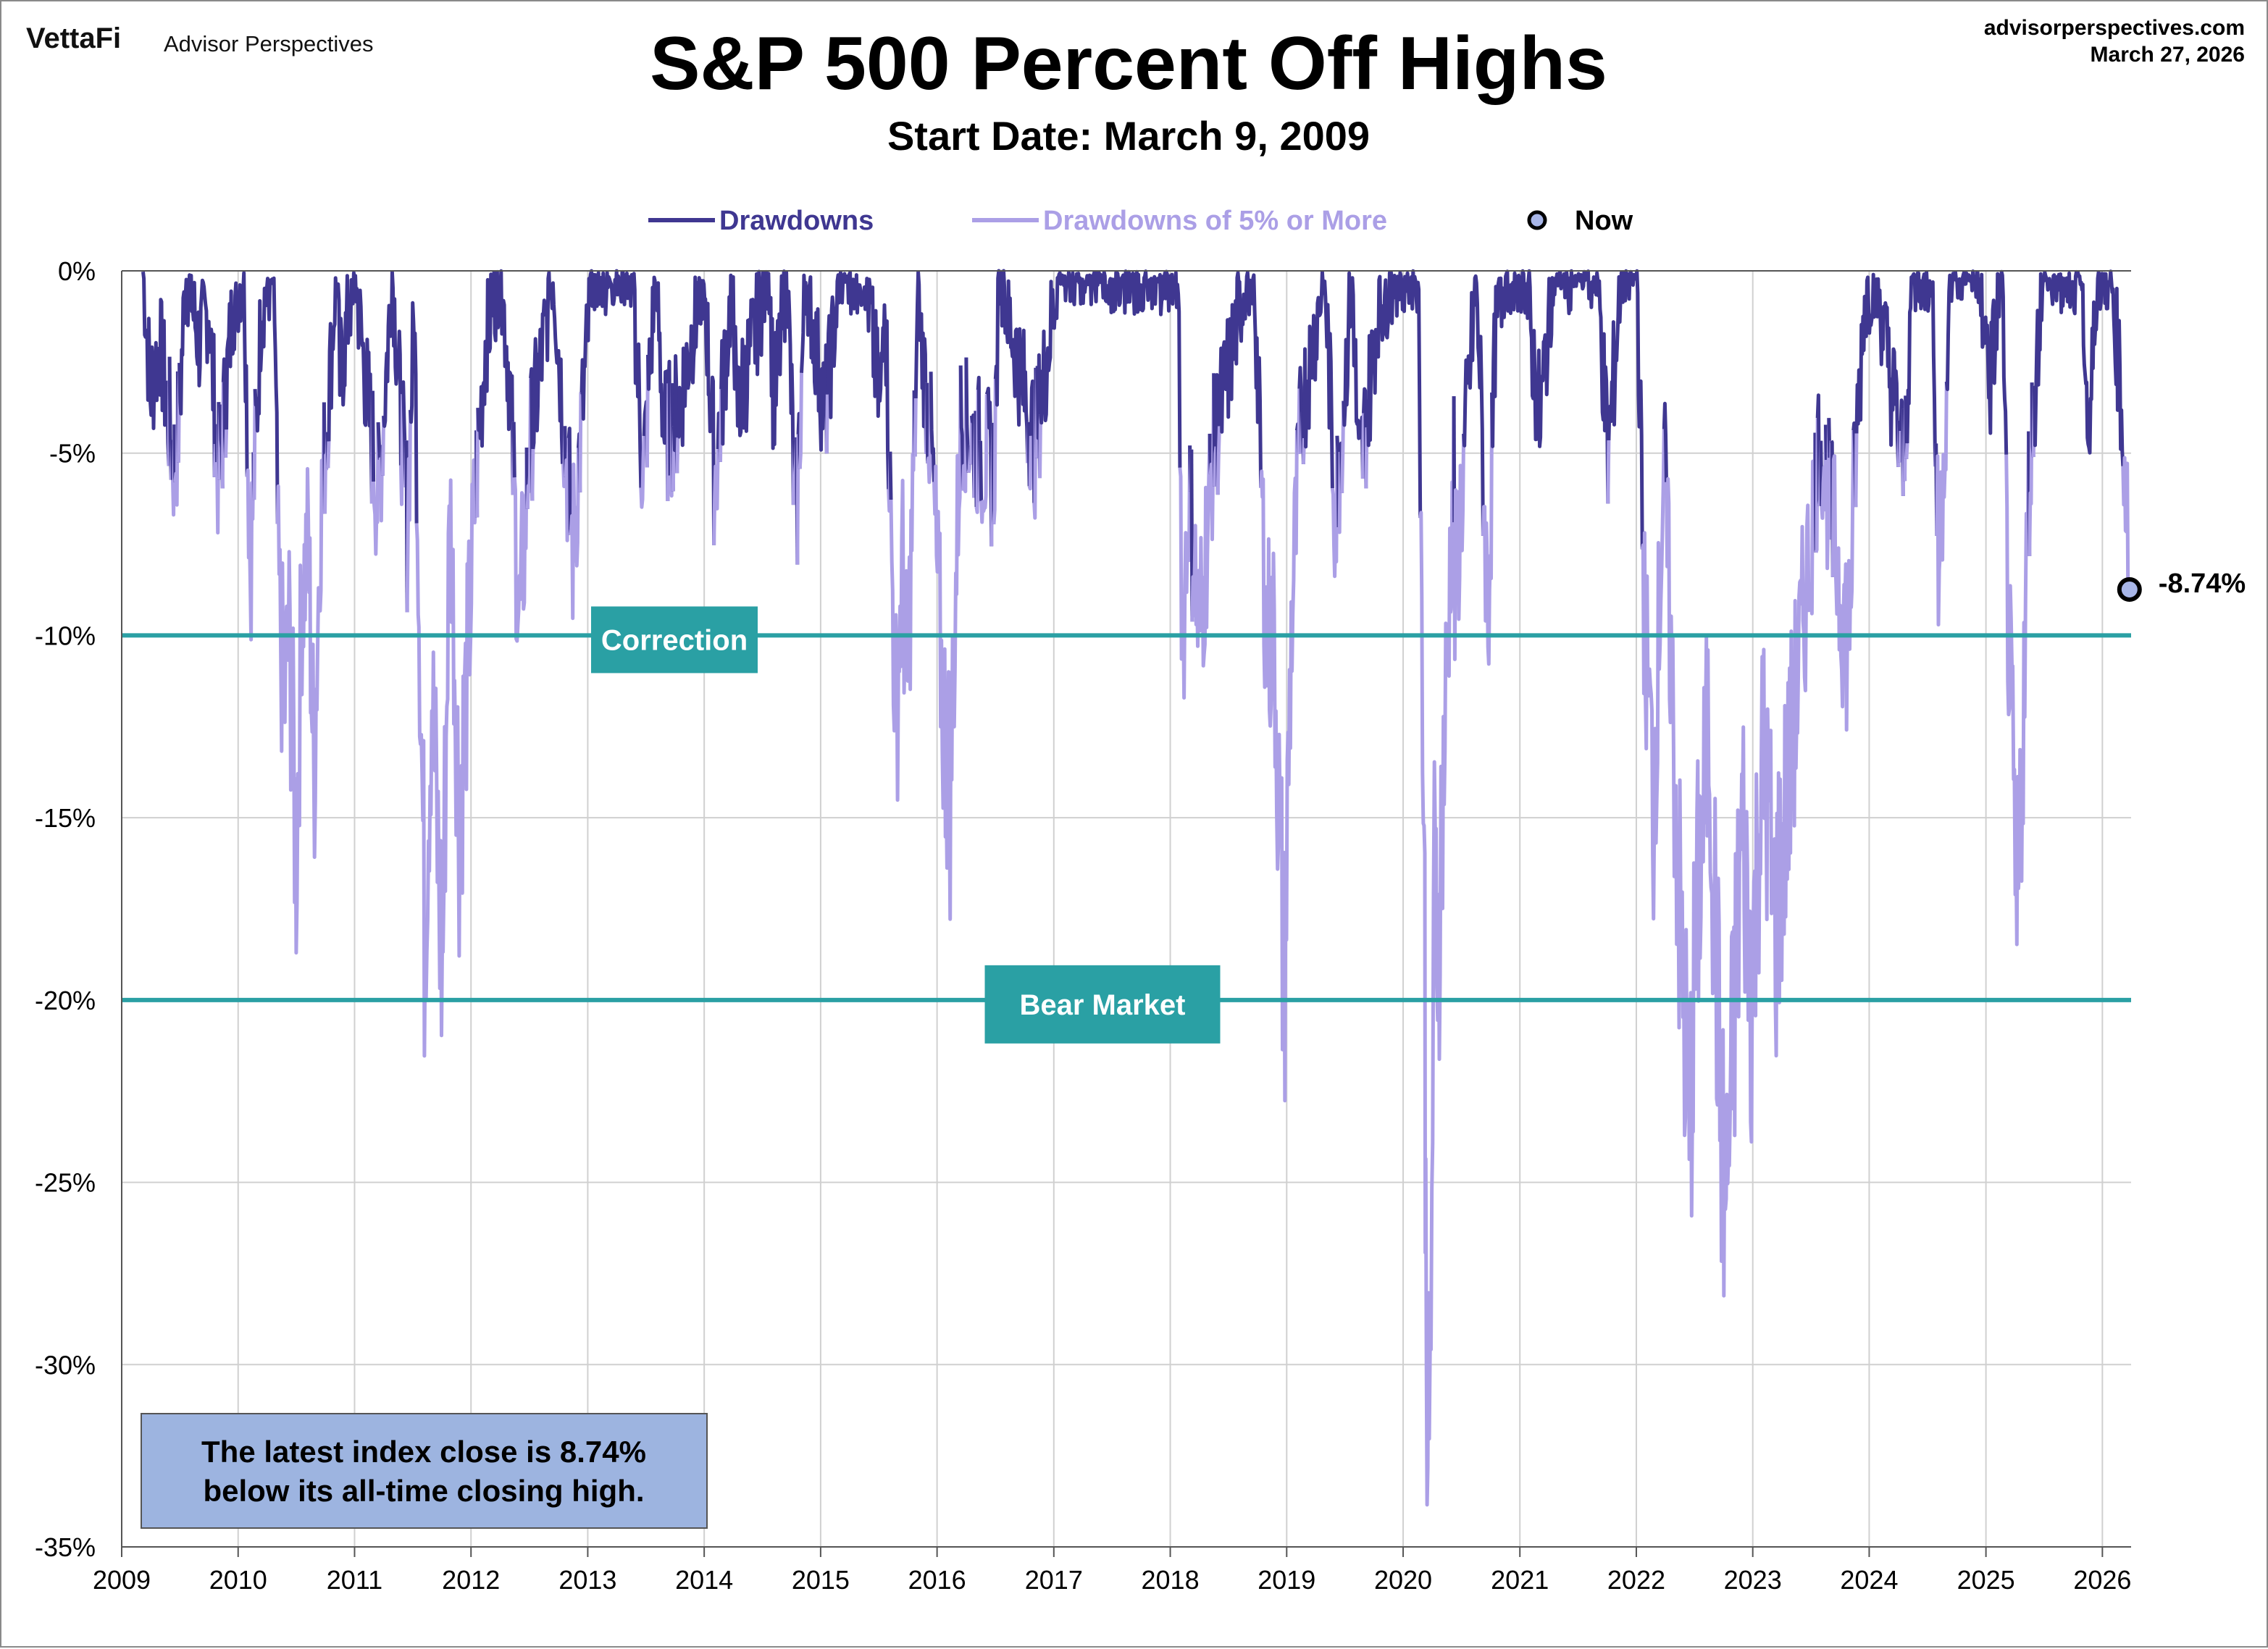 This screenshot has width=2268, height=1649. What do you see at coordinates (423, 1491) in the screenshot?
I see `note-box-line-2: below its all-time closing high.` at bounding box center [423, 1491].